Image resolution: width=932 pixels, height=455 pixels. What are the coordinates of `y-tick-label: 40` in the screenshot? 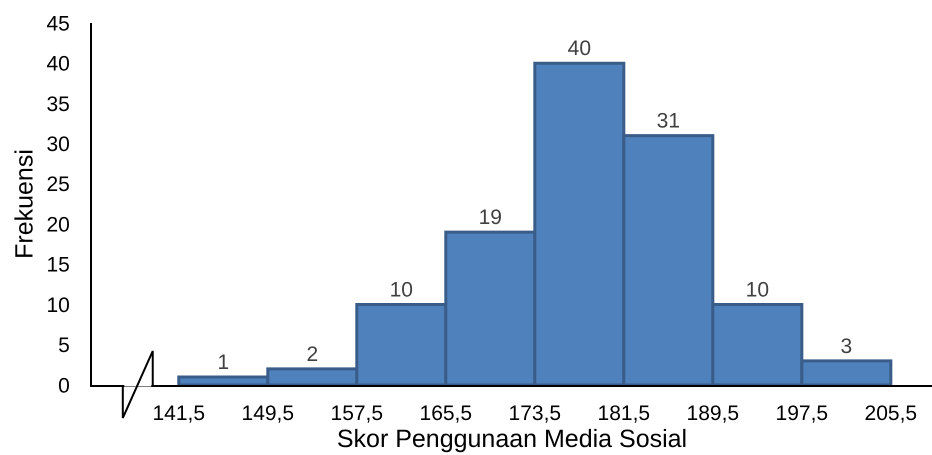 It's located at (58, 64).